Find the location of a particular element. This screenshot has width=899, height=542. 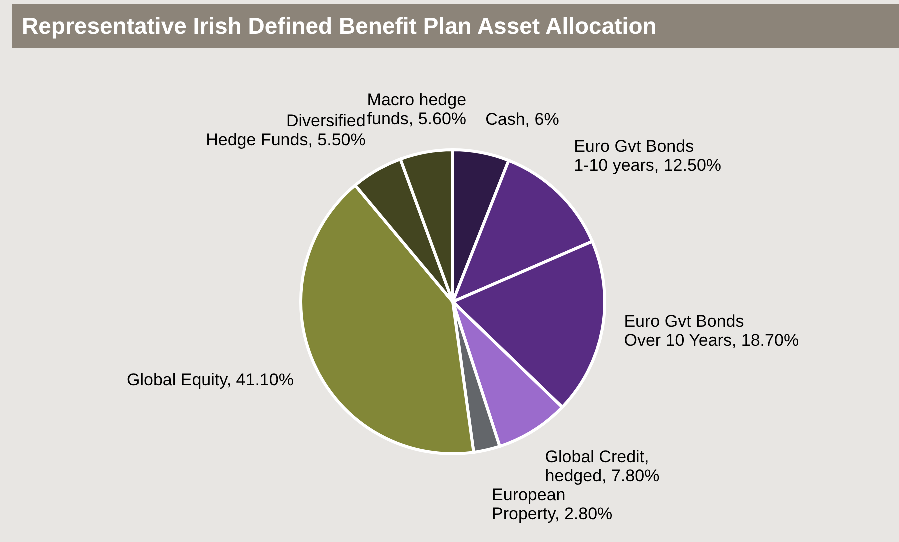

chart-title: Representative Irish Defined Benefit Plan Asset Allocation is located at coordinates (455, 26).